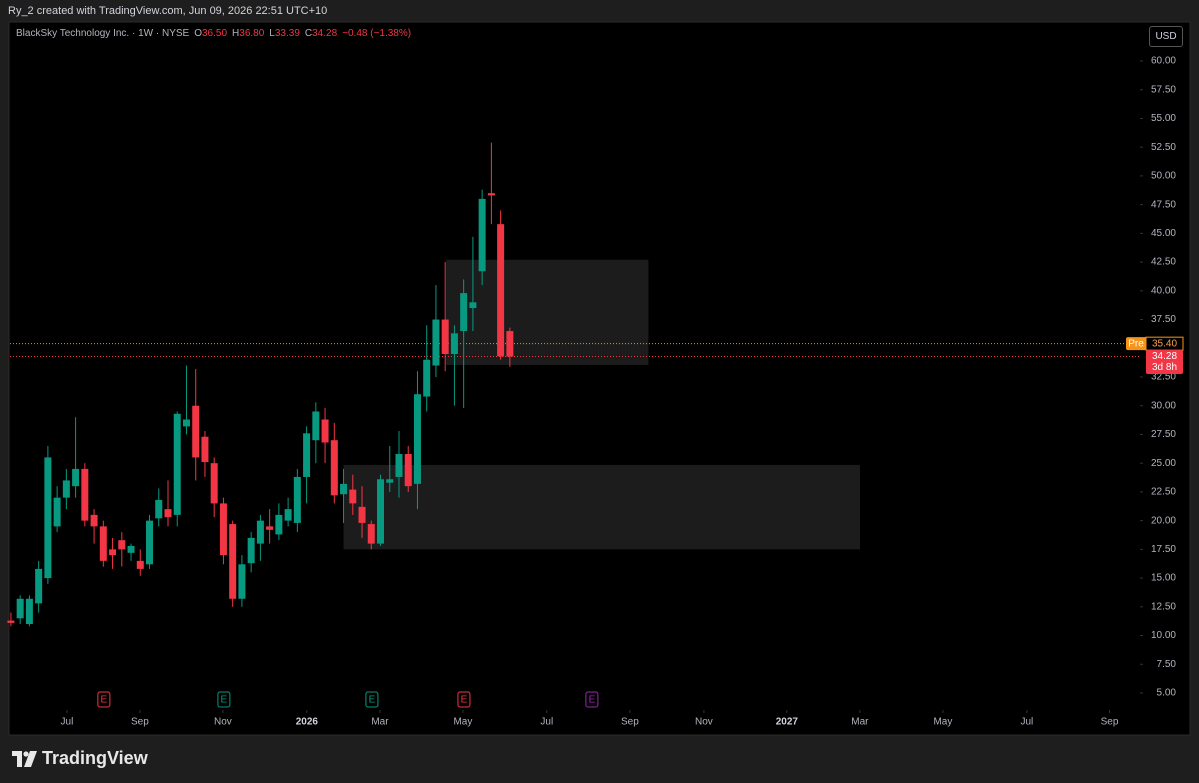 This screenshot has width=1199, height=783. I want to click on ohlc-value: 33.39, so click(287, 33).